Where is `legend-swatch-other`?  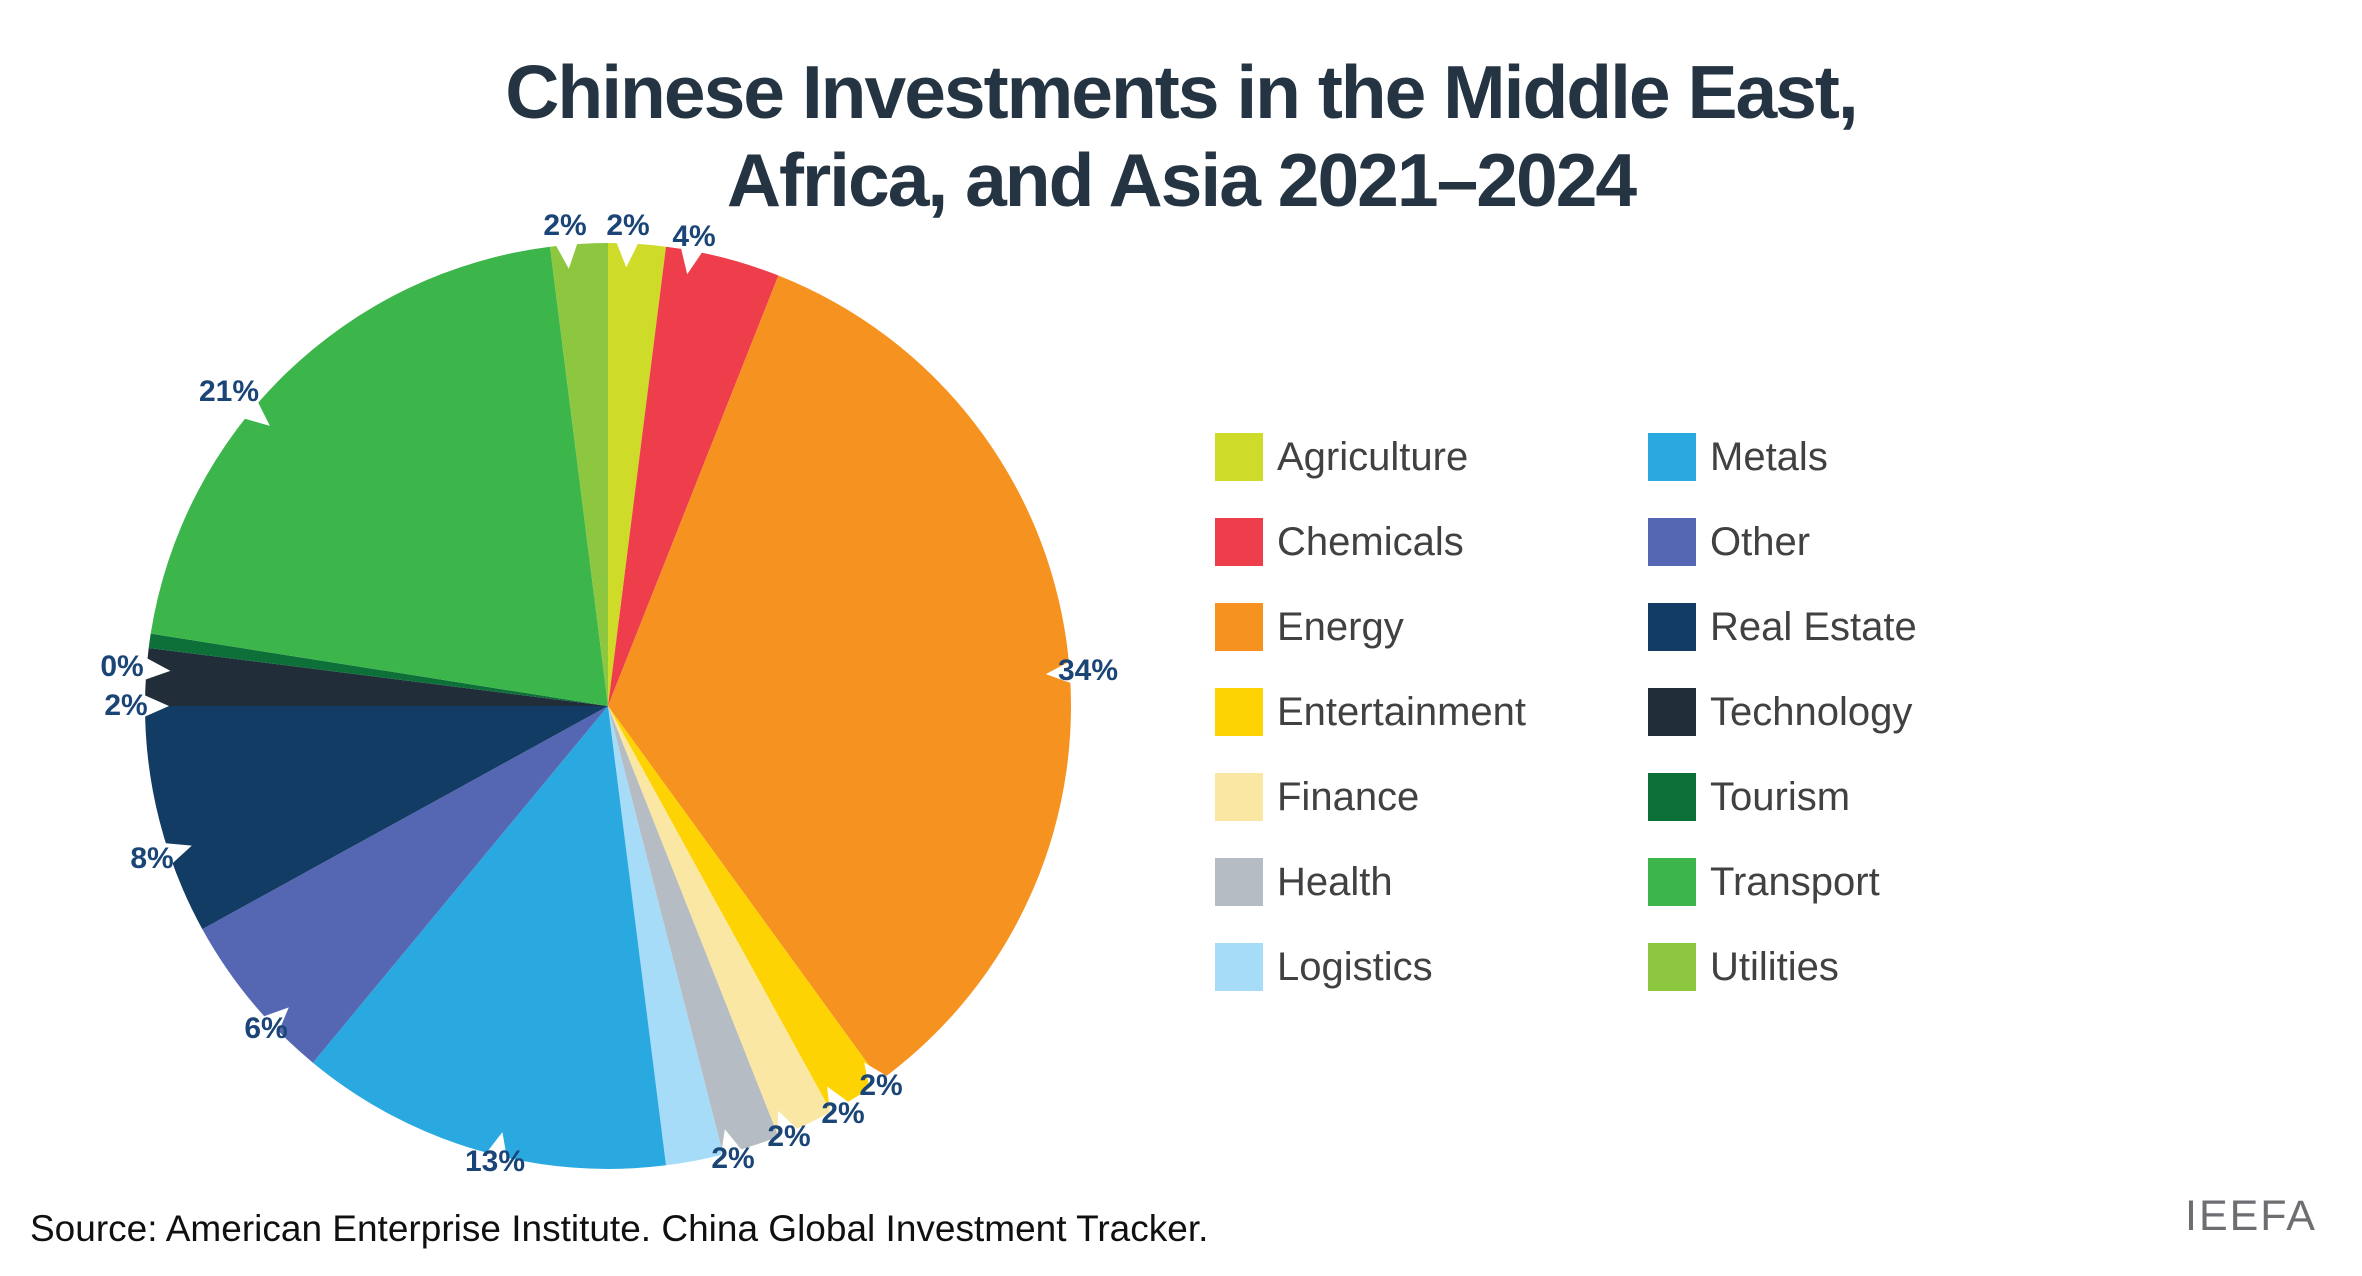
legend-swatch-other is located at coordinates (1672, 542).